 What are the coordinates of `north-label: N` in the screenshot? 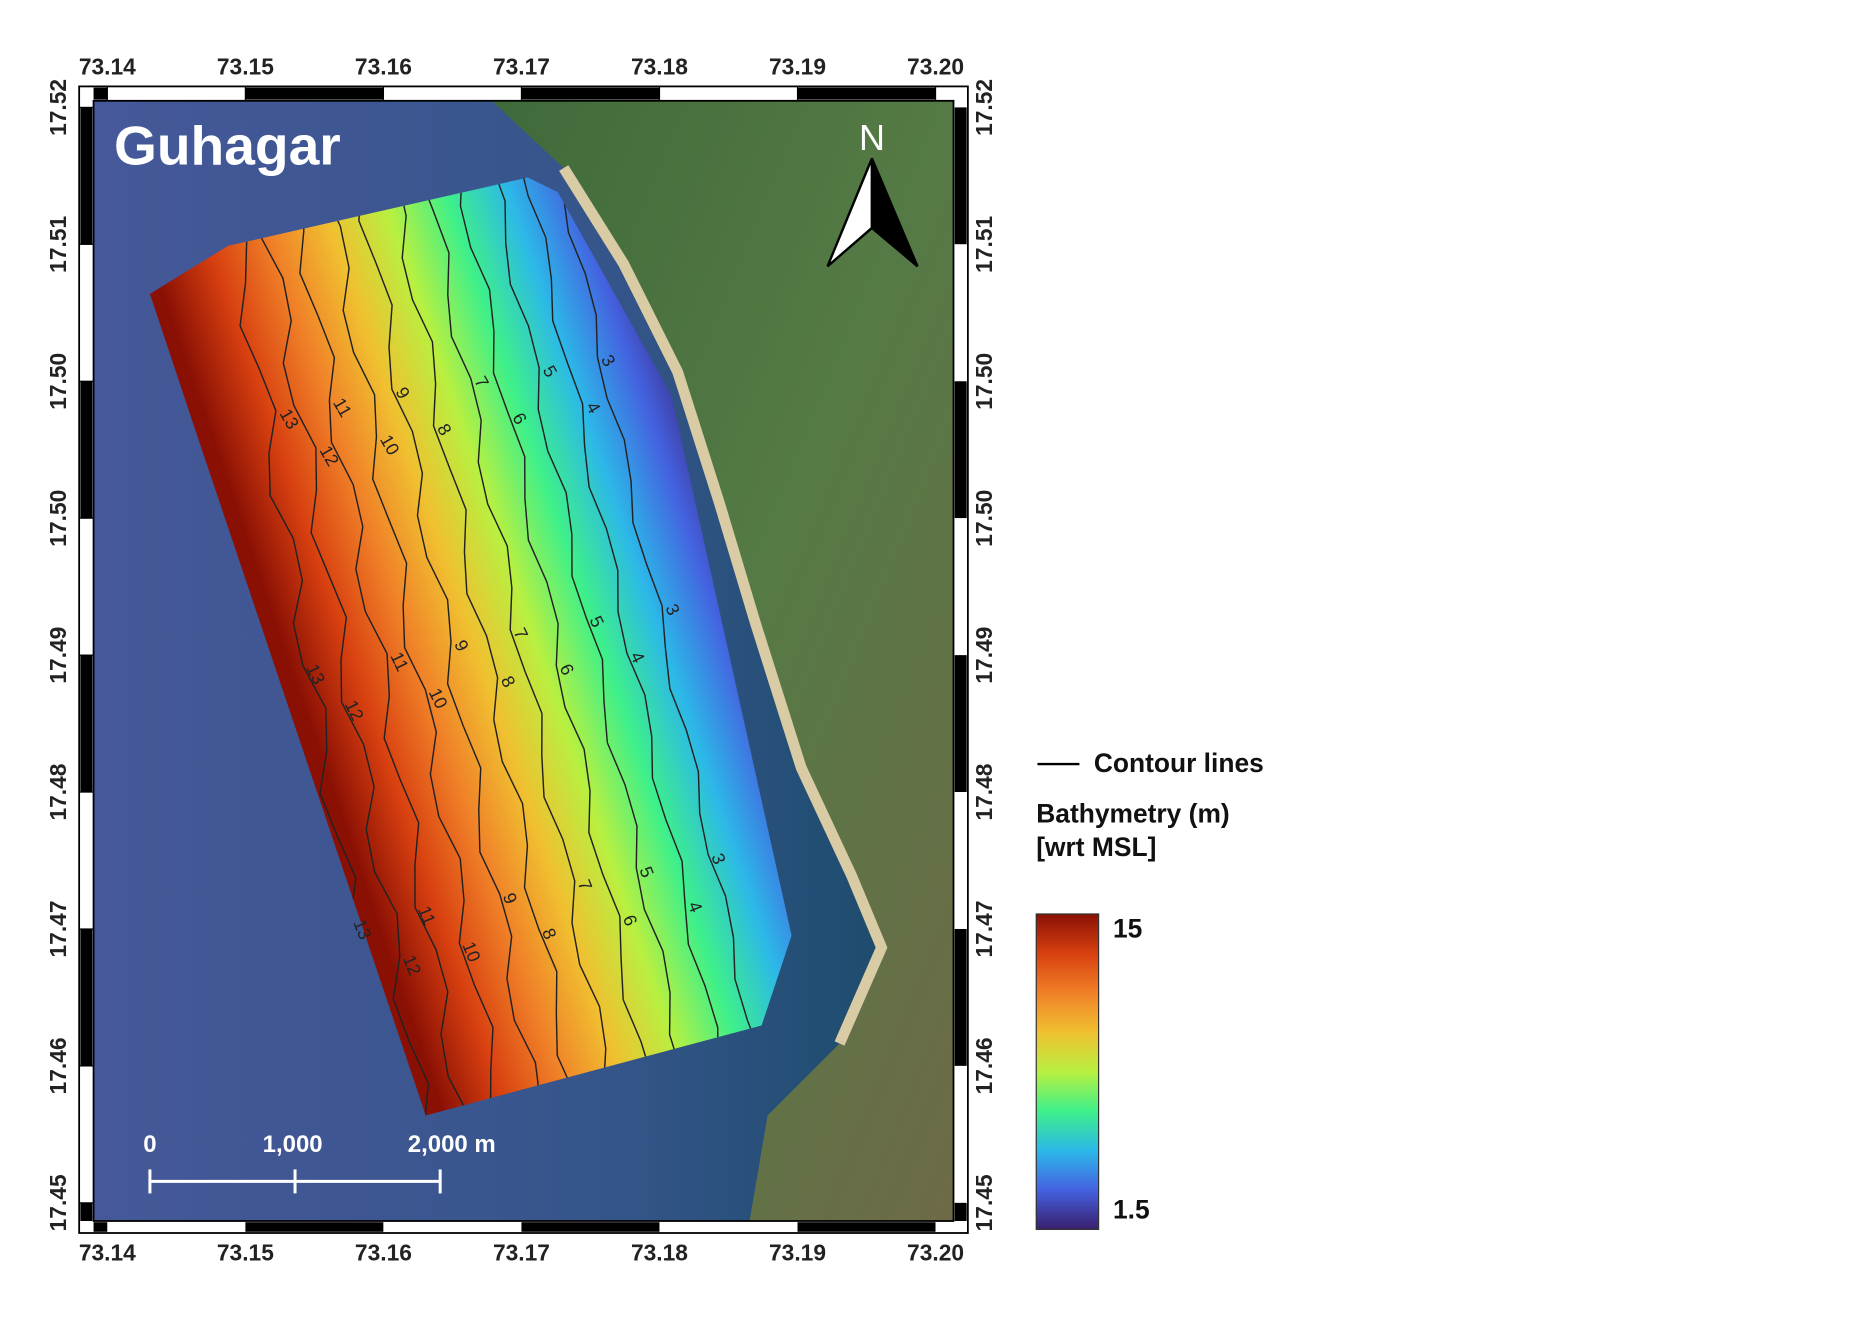 It's located at (872, 137).